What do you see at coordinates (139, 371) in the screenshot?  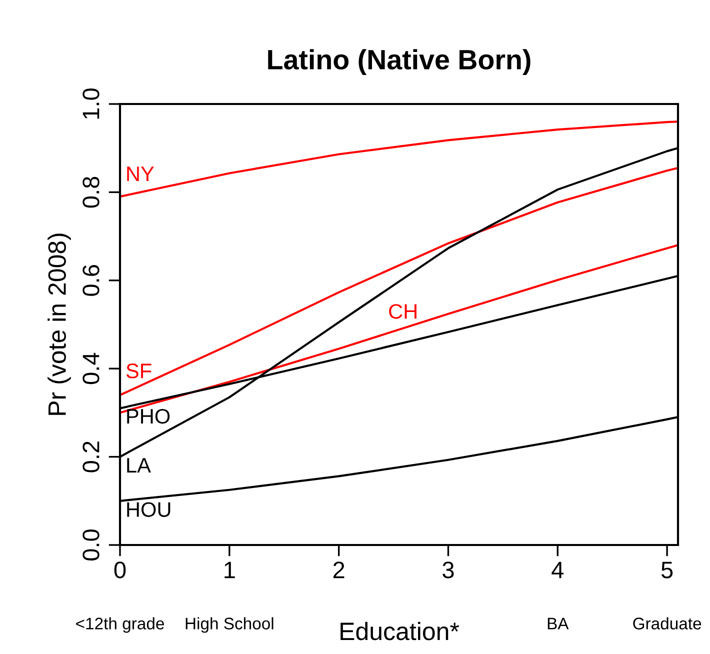 I see `series-label: SF` at bounding box center [139, 371].